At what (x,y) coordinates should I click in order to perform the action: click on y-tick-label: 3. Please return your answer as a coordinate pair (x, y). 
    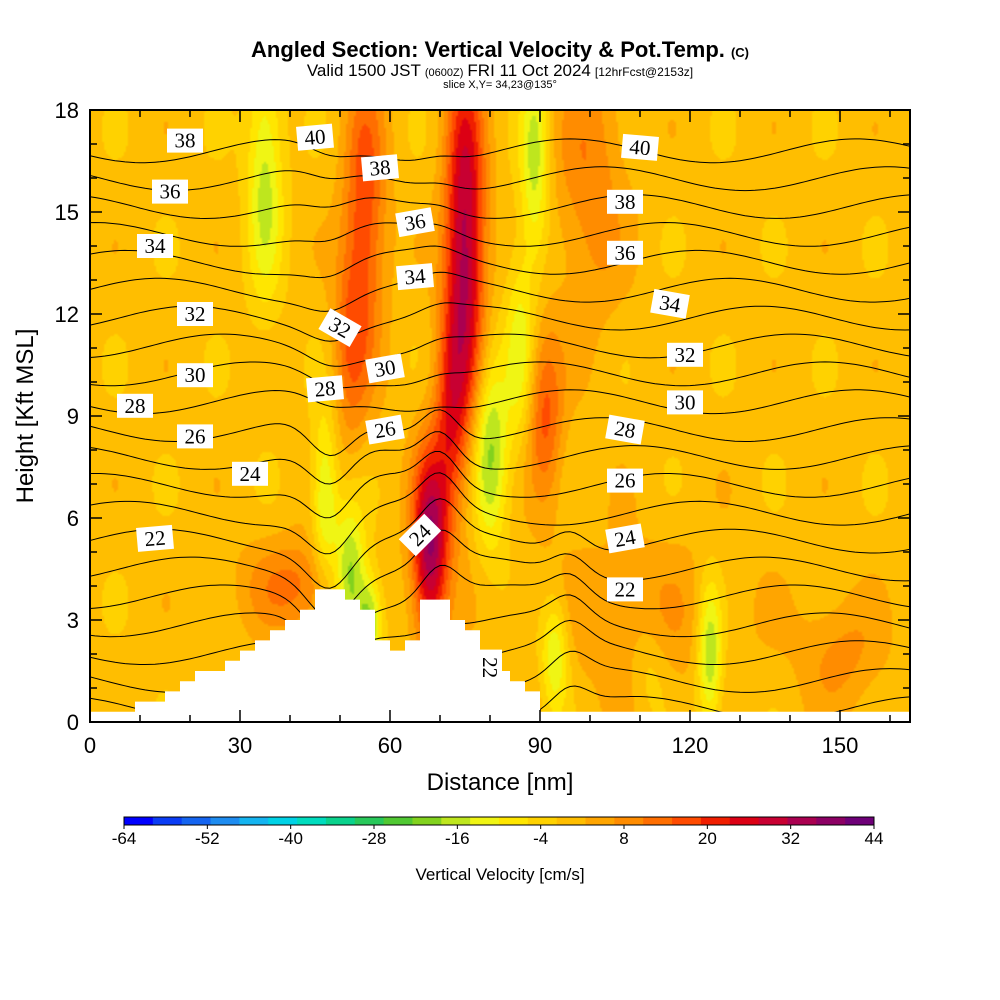
    Looking at the image, I should click on (73, 620).